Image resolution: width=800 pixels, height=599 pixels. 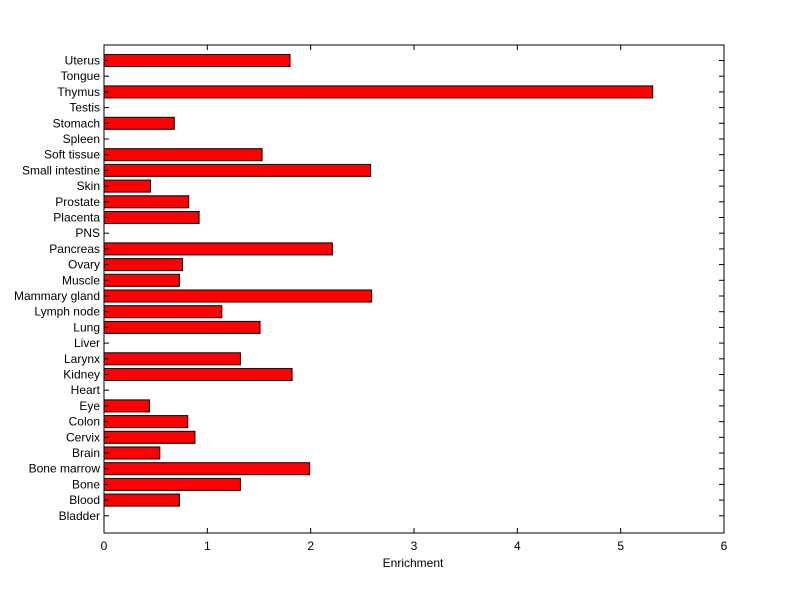 What do you see at coordinates (77, 202) in the screenshot?
I see `y-tick-label: Prostate` at bounding box center [77, 202].